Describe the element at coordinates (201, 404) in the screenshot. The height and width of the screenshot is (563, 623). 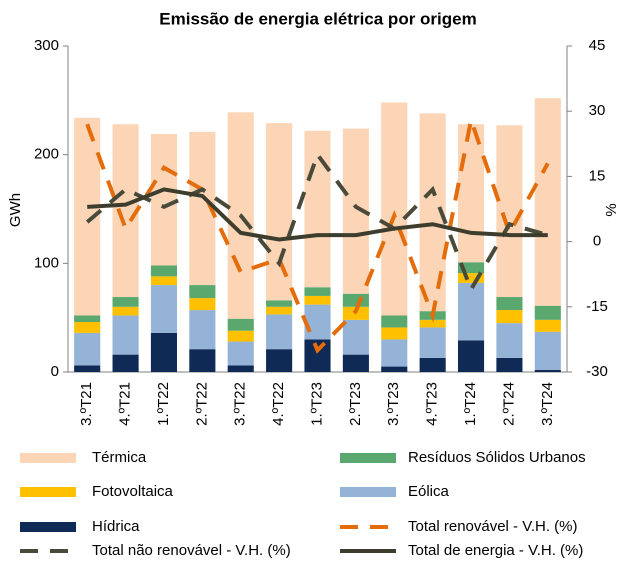
I see `x-tick-label: 2.ºT22` at that location.